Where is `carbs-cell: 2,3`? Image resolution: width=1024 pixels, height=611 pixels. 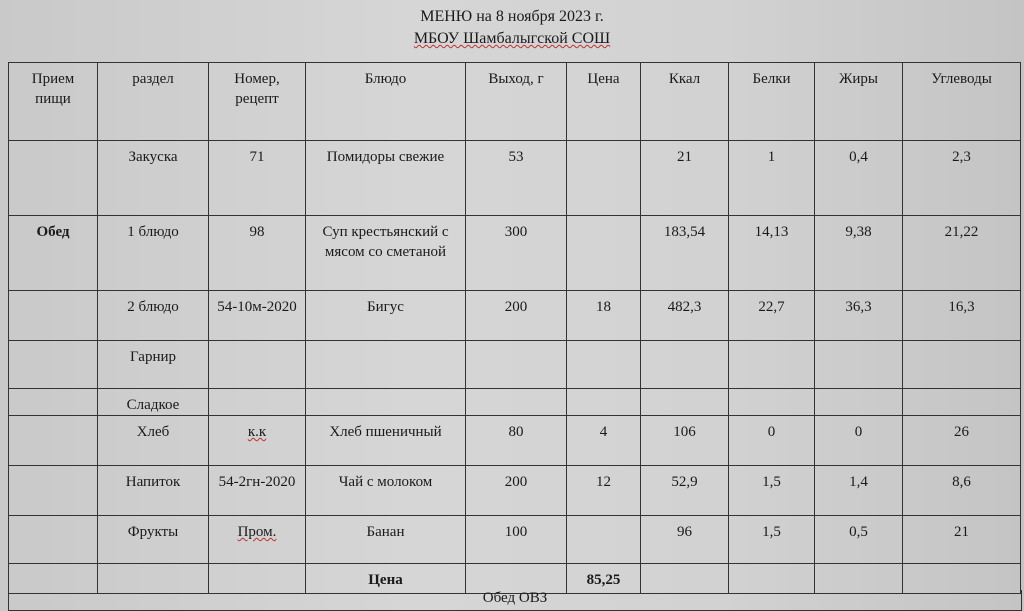
carbs-cell: 2,3 is located at coordinates (961, 178).